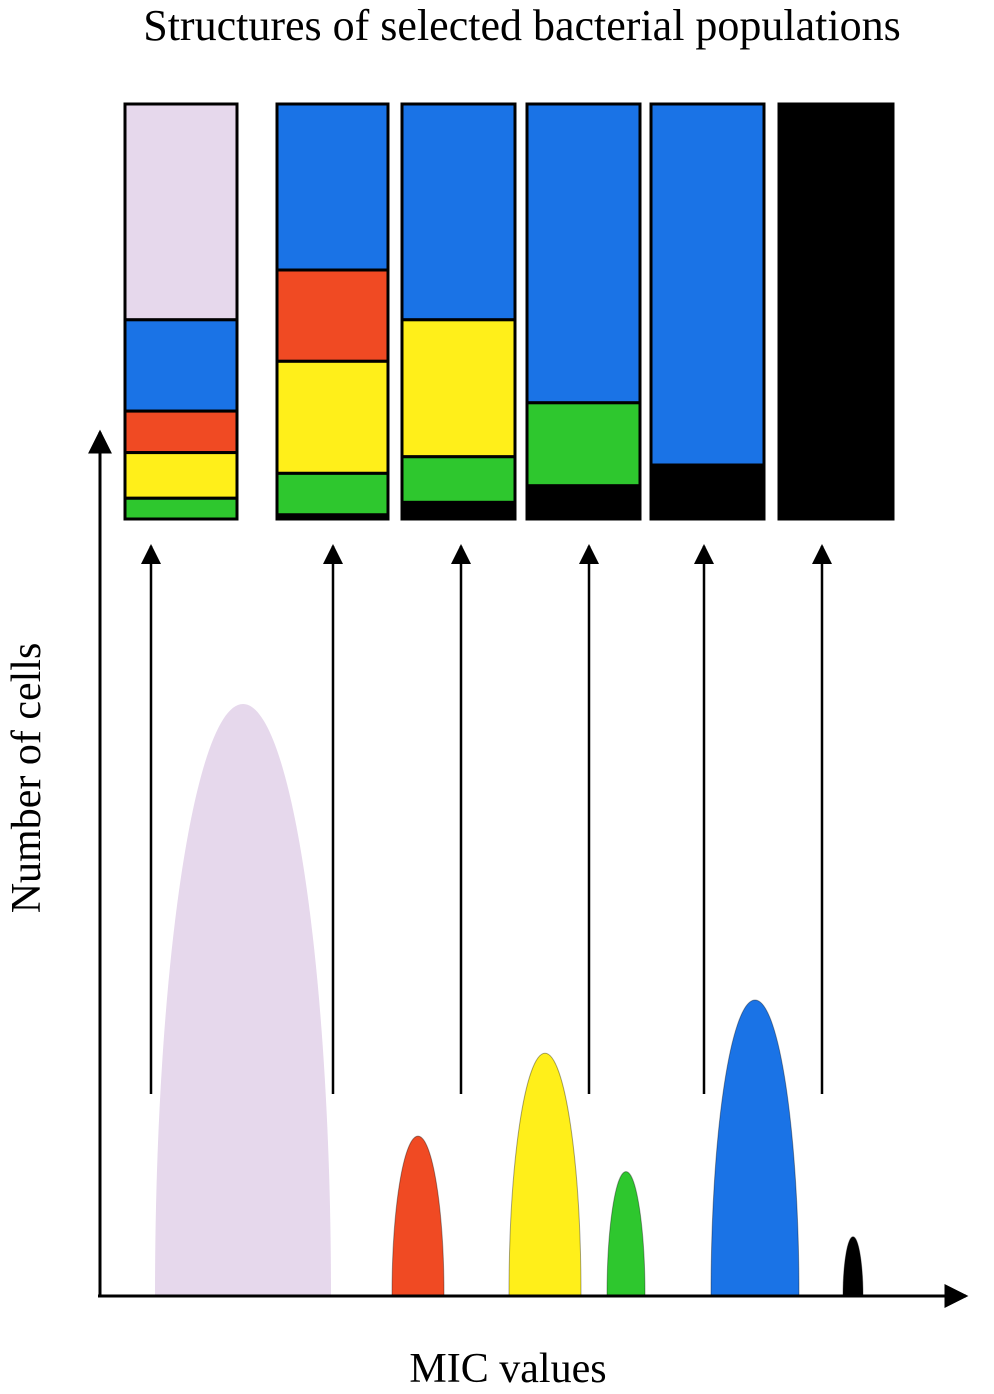 The height and width of the screenshot is (1394, 994). Describe the element at coordinates (583, 253) in the screenshot. I see `population-4-segment-blue` at that location.